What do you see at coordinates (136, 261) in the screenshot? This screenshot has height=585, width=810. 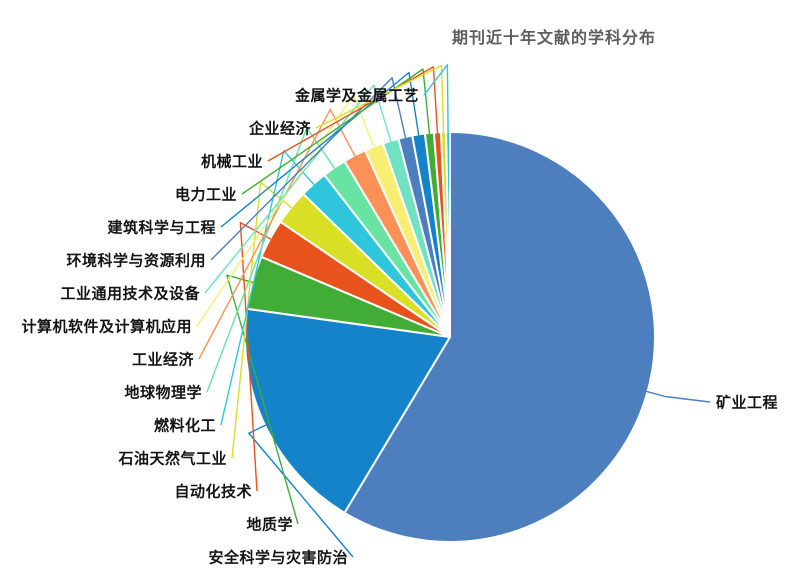 I see `slice-label-10: 环境科学与资源利用` at bounding box center [136, 261].